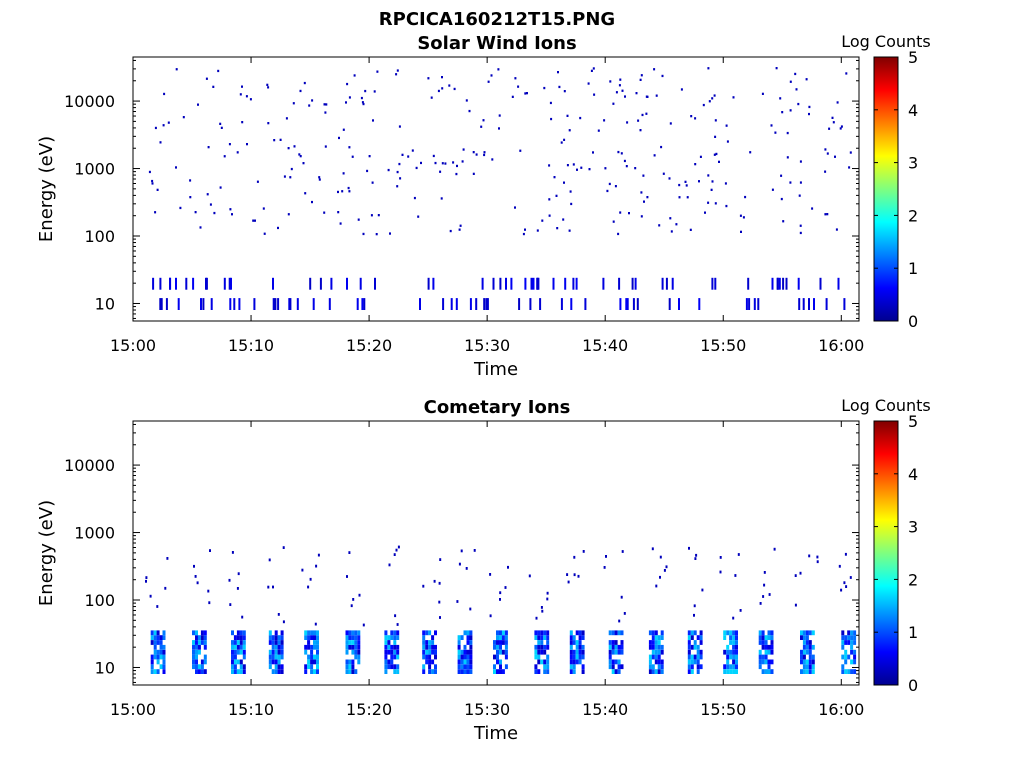 This screenshot has width=1024, height=768. What do you see at coordinates (497, 19) in the screenshot?
I see `figure-title: RPCICA160212T15.PNG` at bounding box center [497, 19].